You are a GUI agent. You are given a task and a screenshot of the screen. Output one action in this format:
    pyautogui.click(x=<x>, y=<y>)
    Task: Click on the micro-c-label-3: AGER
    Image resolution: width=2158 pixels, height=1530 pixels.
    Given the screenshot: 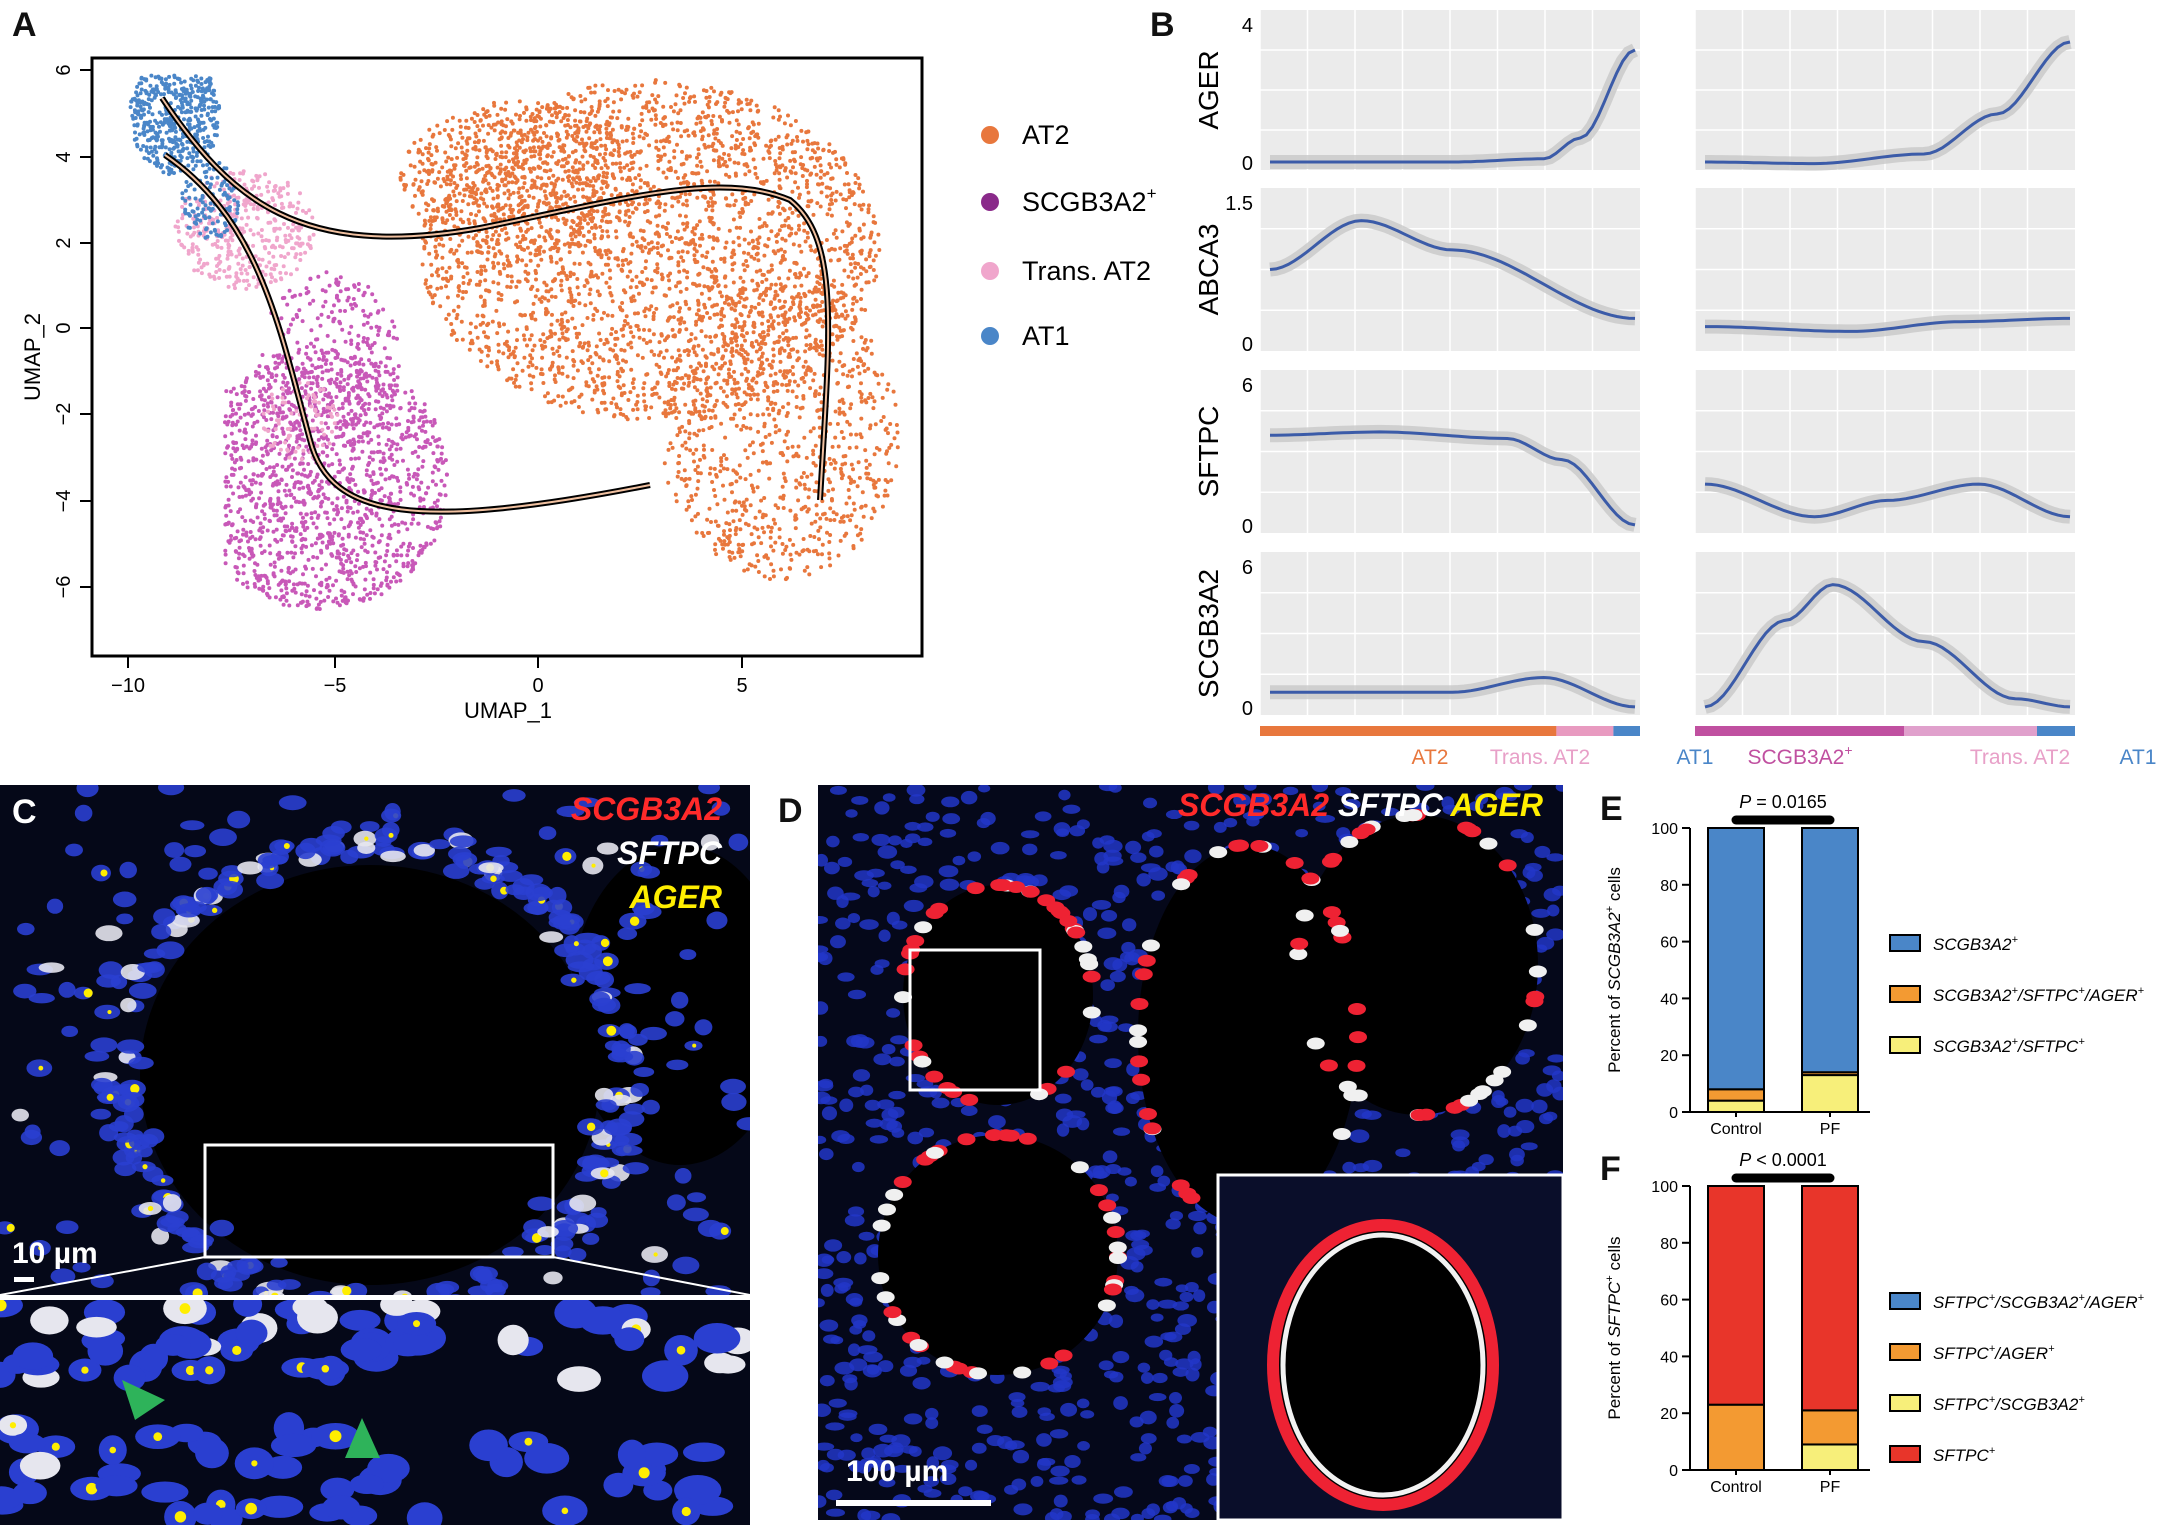 What is the action you would take?
    pyautogui.click(x=675, y=897)
    